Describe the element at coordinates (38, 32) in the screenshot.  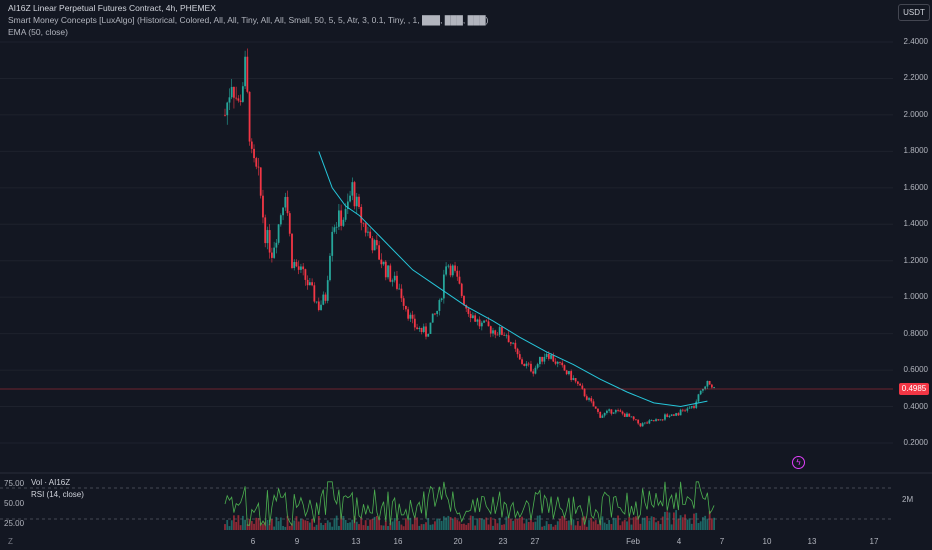
I see `indicator-ema-label: EMA (50, close)` at that location.